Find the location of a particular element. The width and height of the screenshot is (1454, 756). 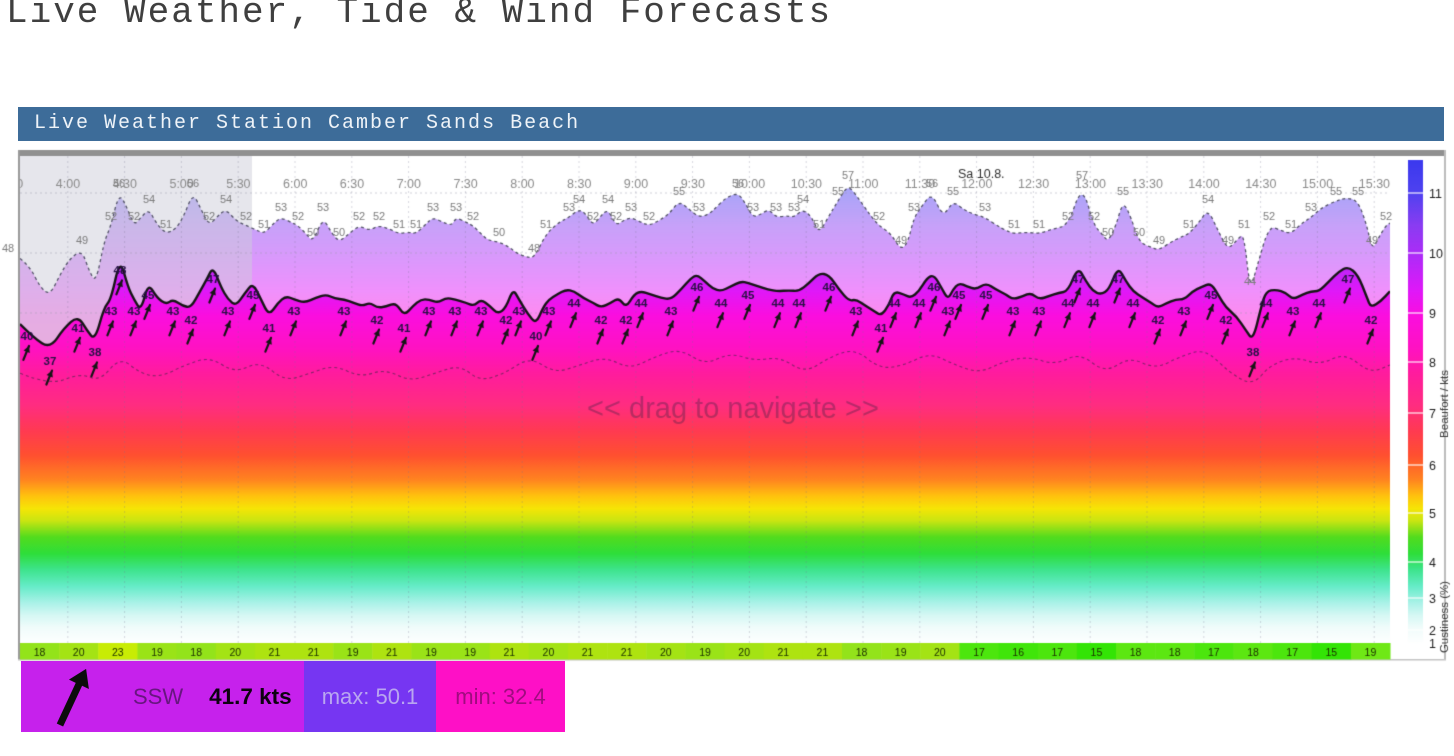

max-wind-value: max: 50.1 is located at coordinates (370, 696).